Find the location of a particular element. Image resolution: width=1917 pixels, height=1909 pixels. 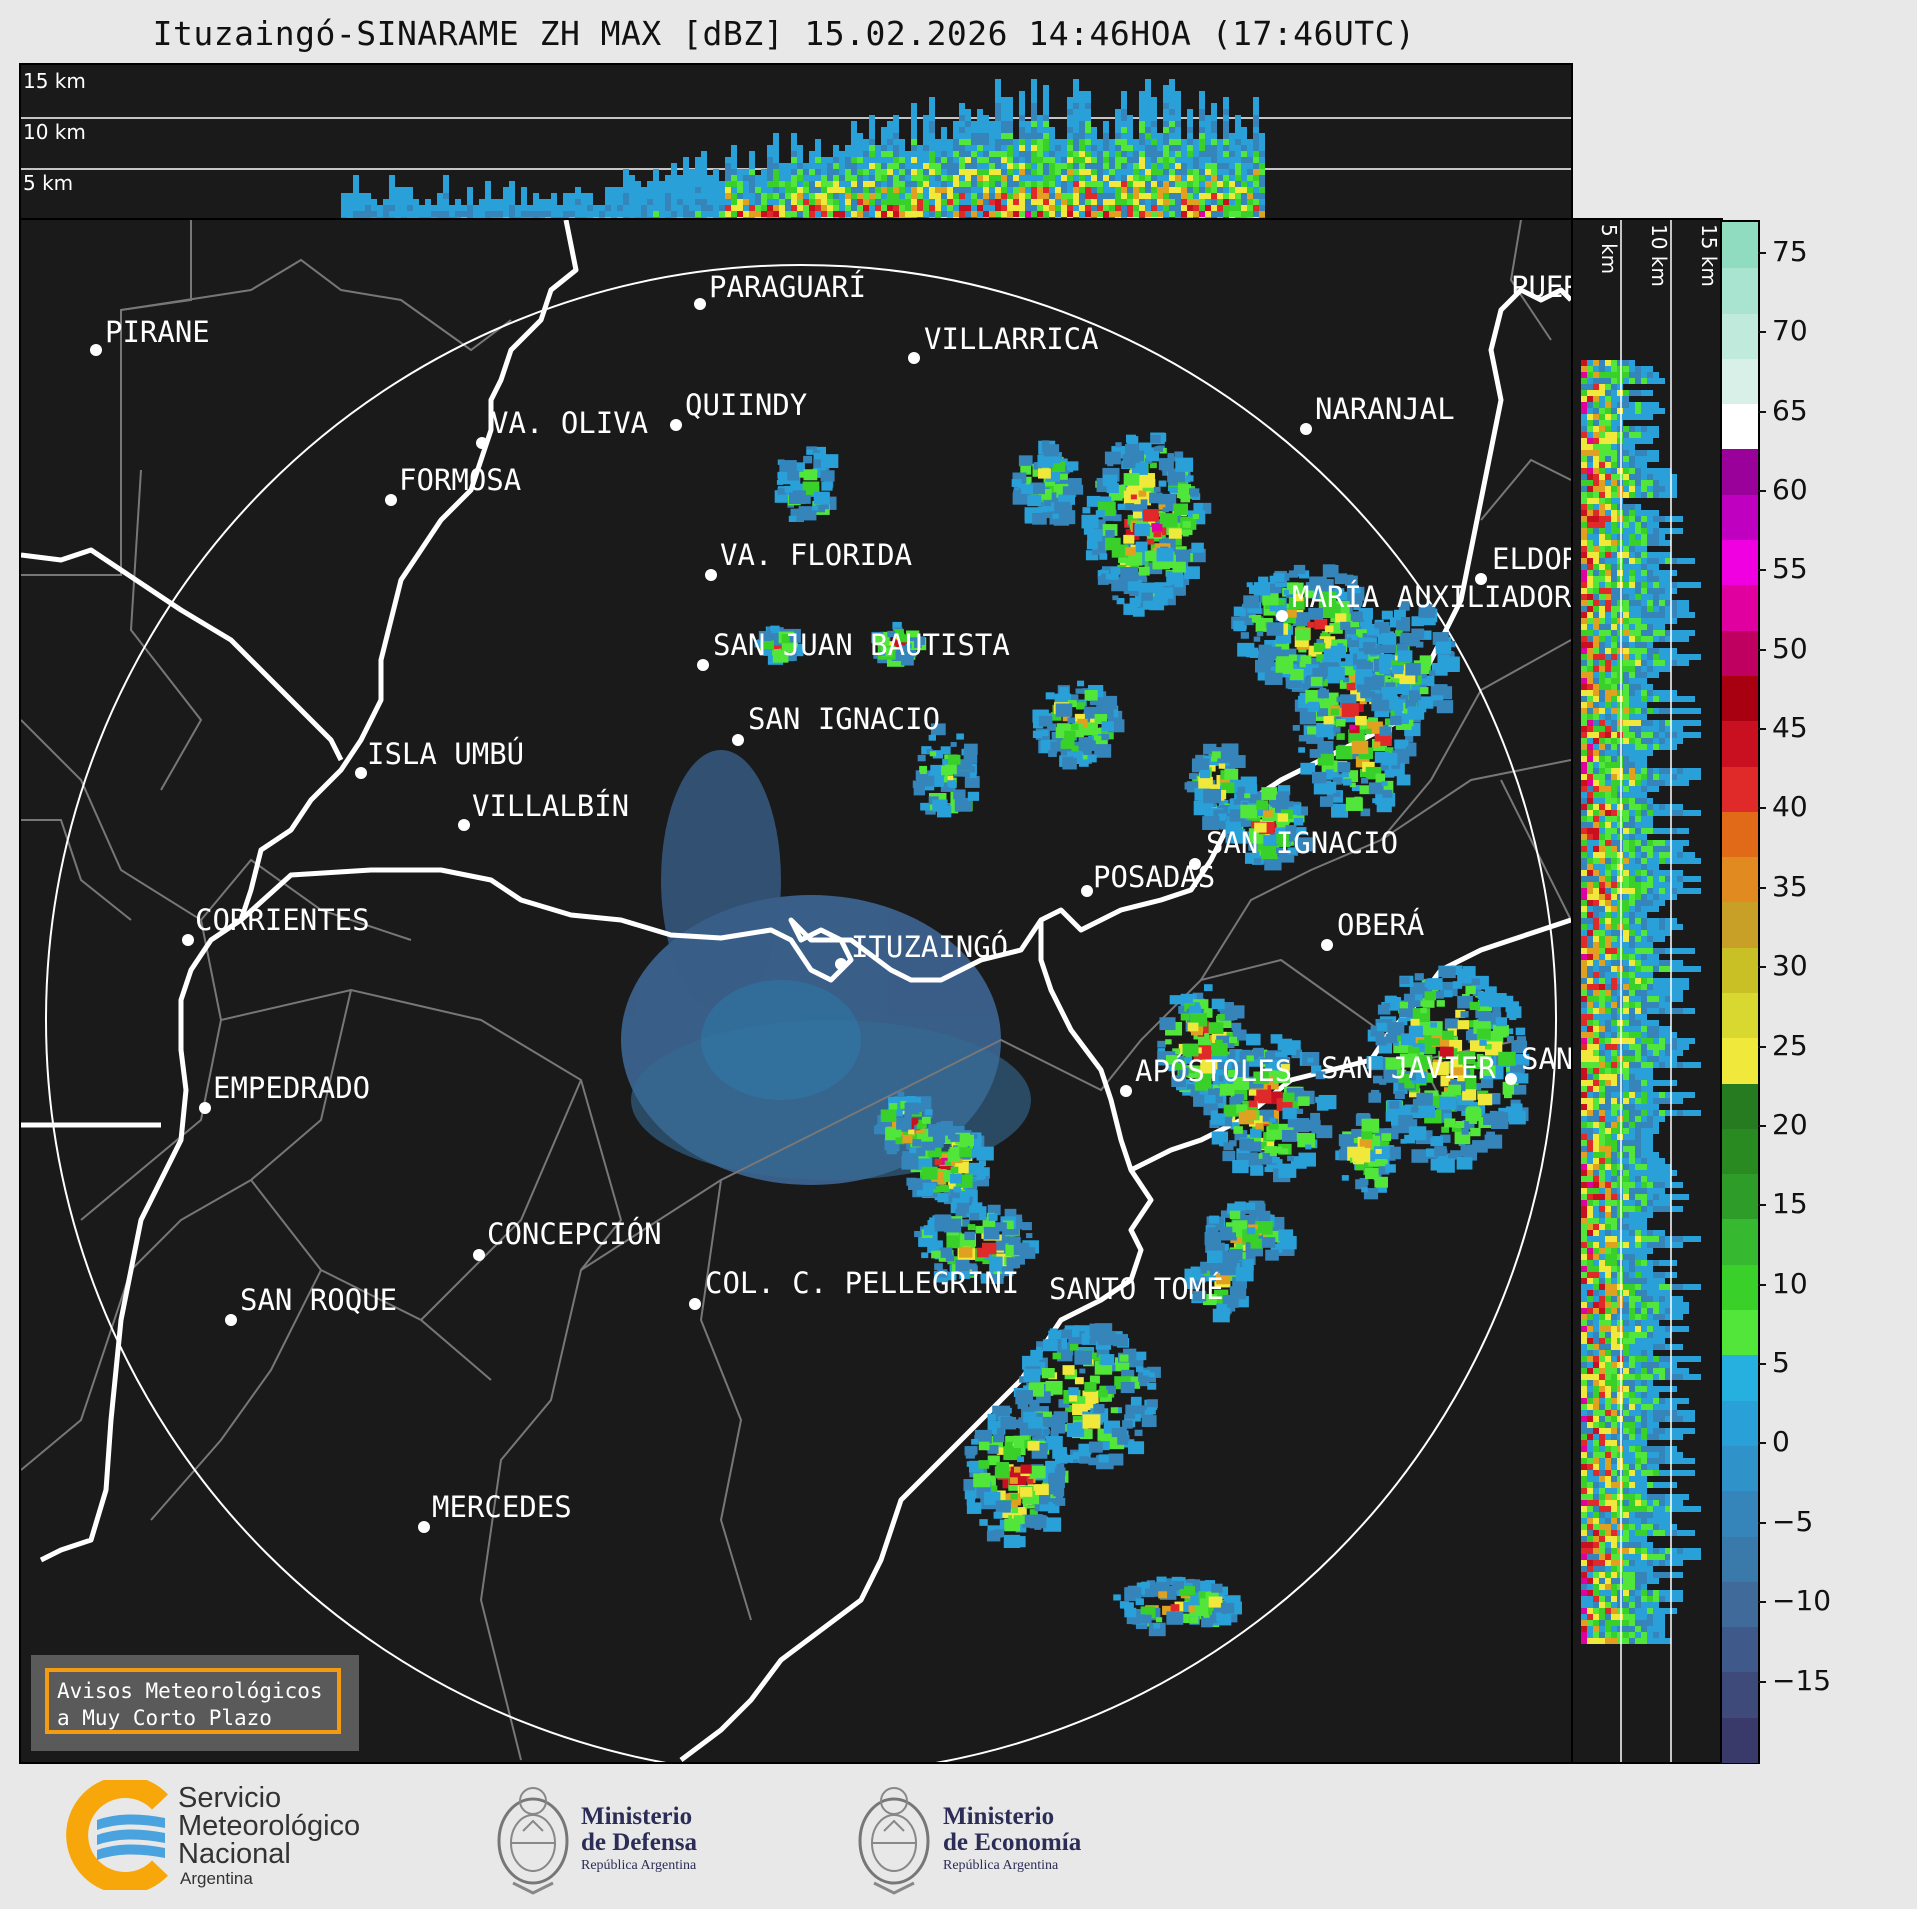

warning-badge: Avisos Meteorológicos a Muy Corto Plazo is located at coordinates (195, 1703).